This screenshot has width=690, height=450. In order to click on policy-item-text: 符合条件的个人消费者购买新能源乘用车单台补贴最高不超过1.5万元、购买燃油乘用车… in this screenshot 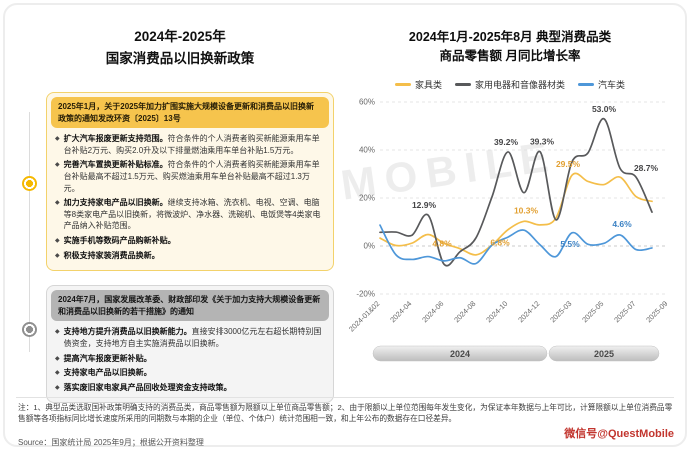, I will do `click(191, 176)`.